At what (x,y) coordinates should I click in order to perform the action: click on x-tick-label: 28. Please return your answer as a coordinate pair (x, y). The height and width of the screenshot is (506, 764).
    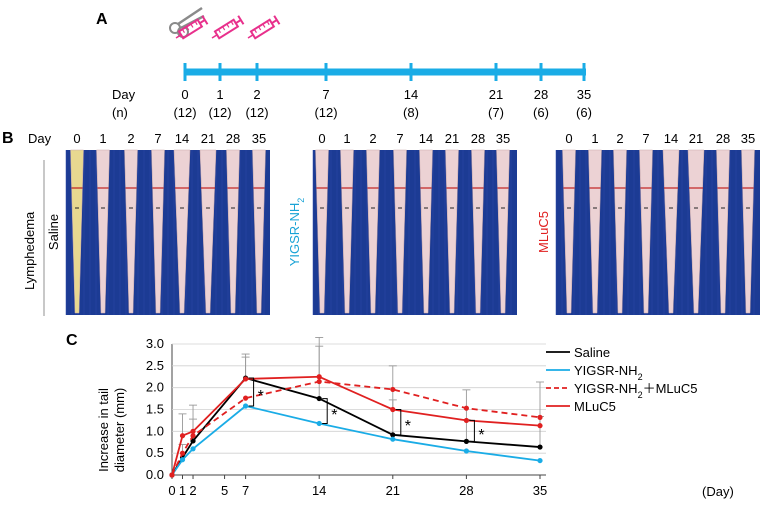
    Looking at the image, I should click on (466, 490).